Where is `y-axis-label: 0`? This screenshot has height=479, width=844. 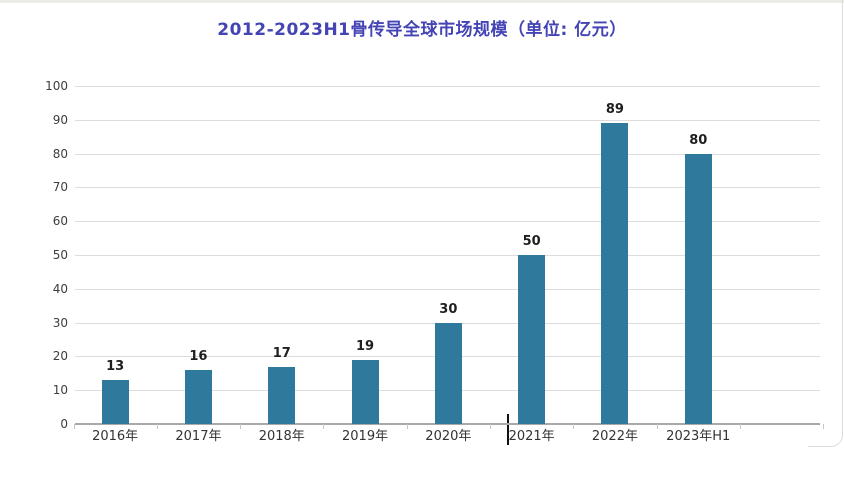 y-axis-label: 0 is located at coordinates (64, 424).